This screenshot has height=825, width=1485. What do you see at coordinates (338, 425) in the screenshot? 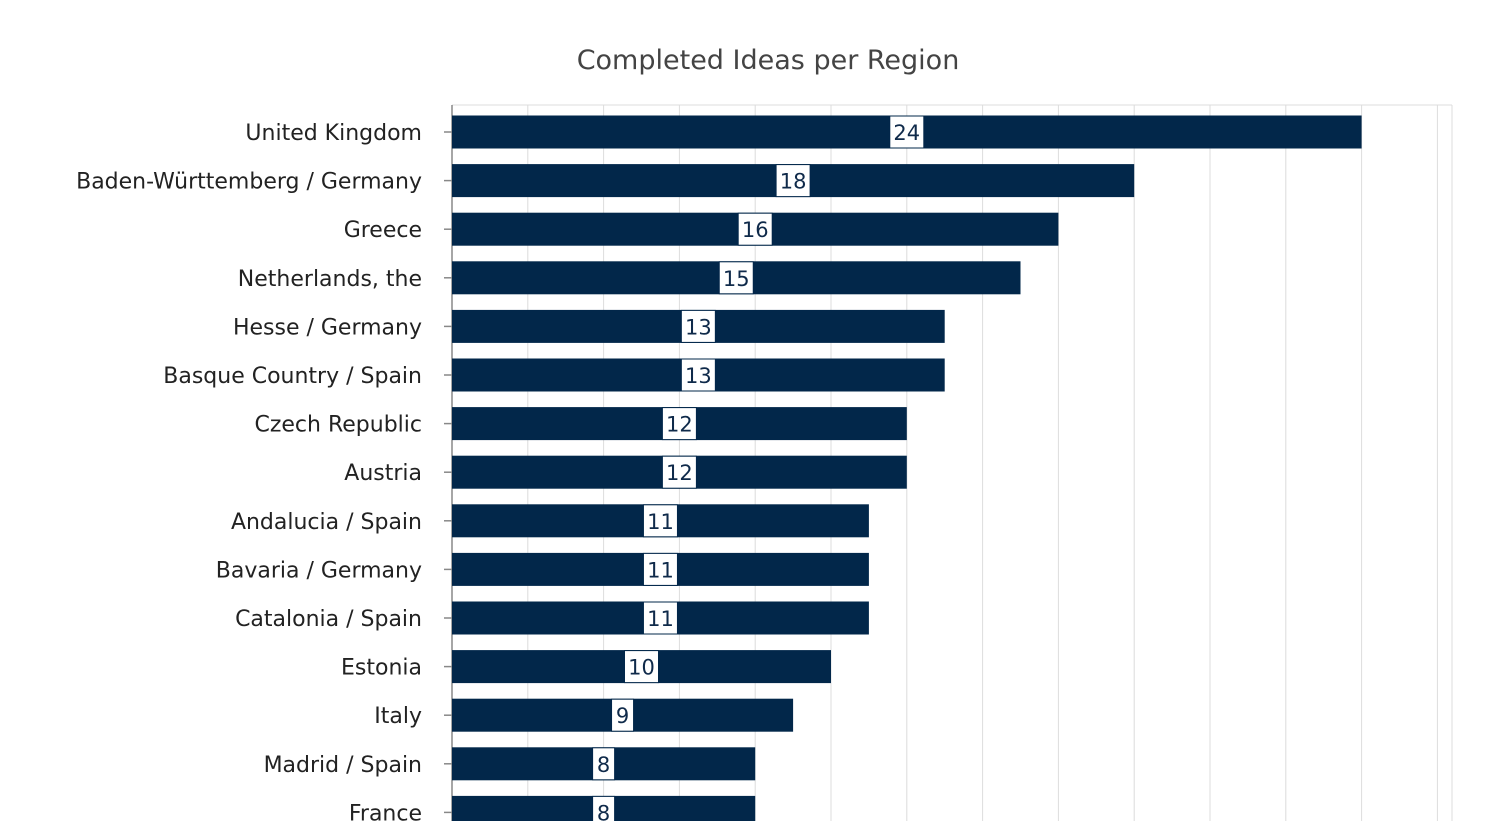
I see `category-label: Czech Republic` at bounding box center [338, 425].